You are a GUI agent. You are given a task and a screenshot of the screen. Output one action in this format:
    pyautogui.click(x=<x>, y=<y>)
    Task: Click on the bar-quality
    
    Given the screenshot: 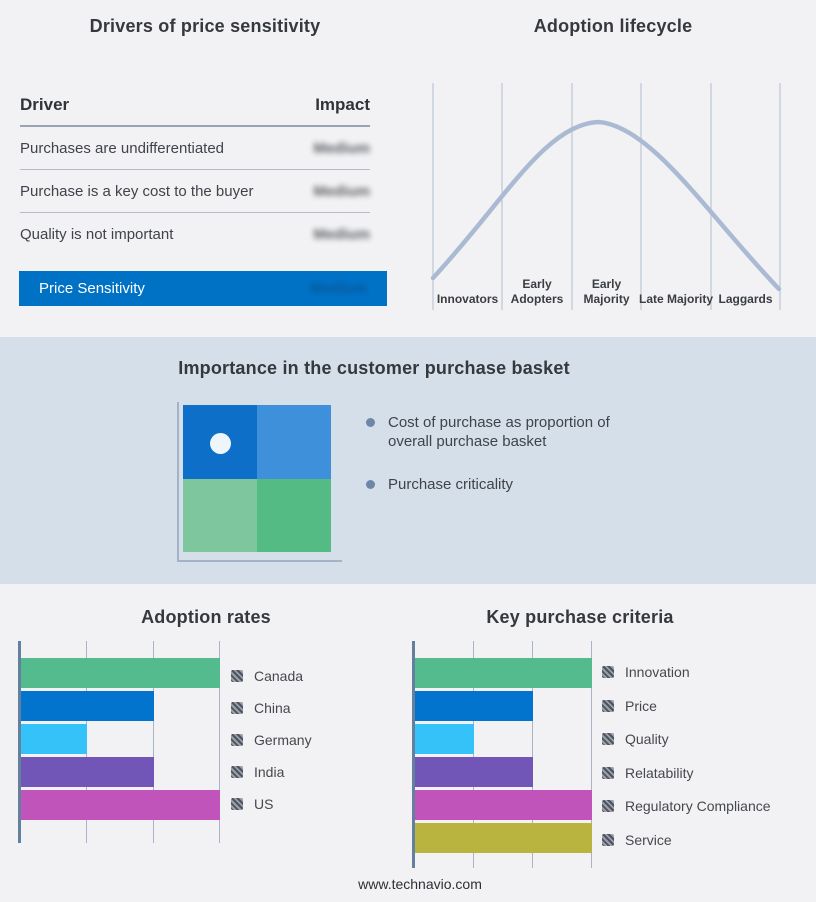 What is the action you would take?
    pyautogui.click(x=444, y=739)
    